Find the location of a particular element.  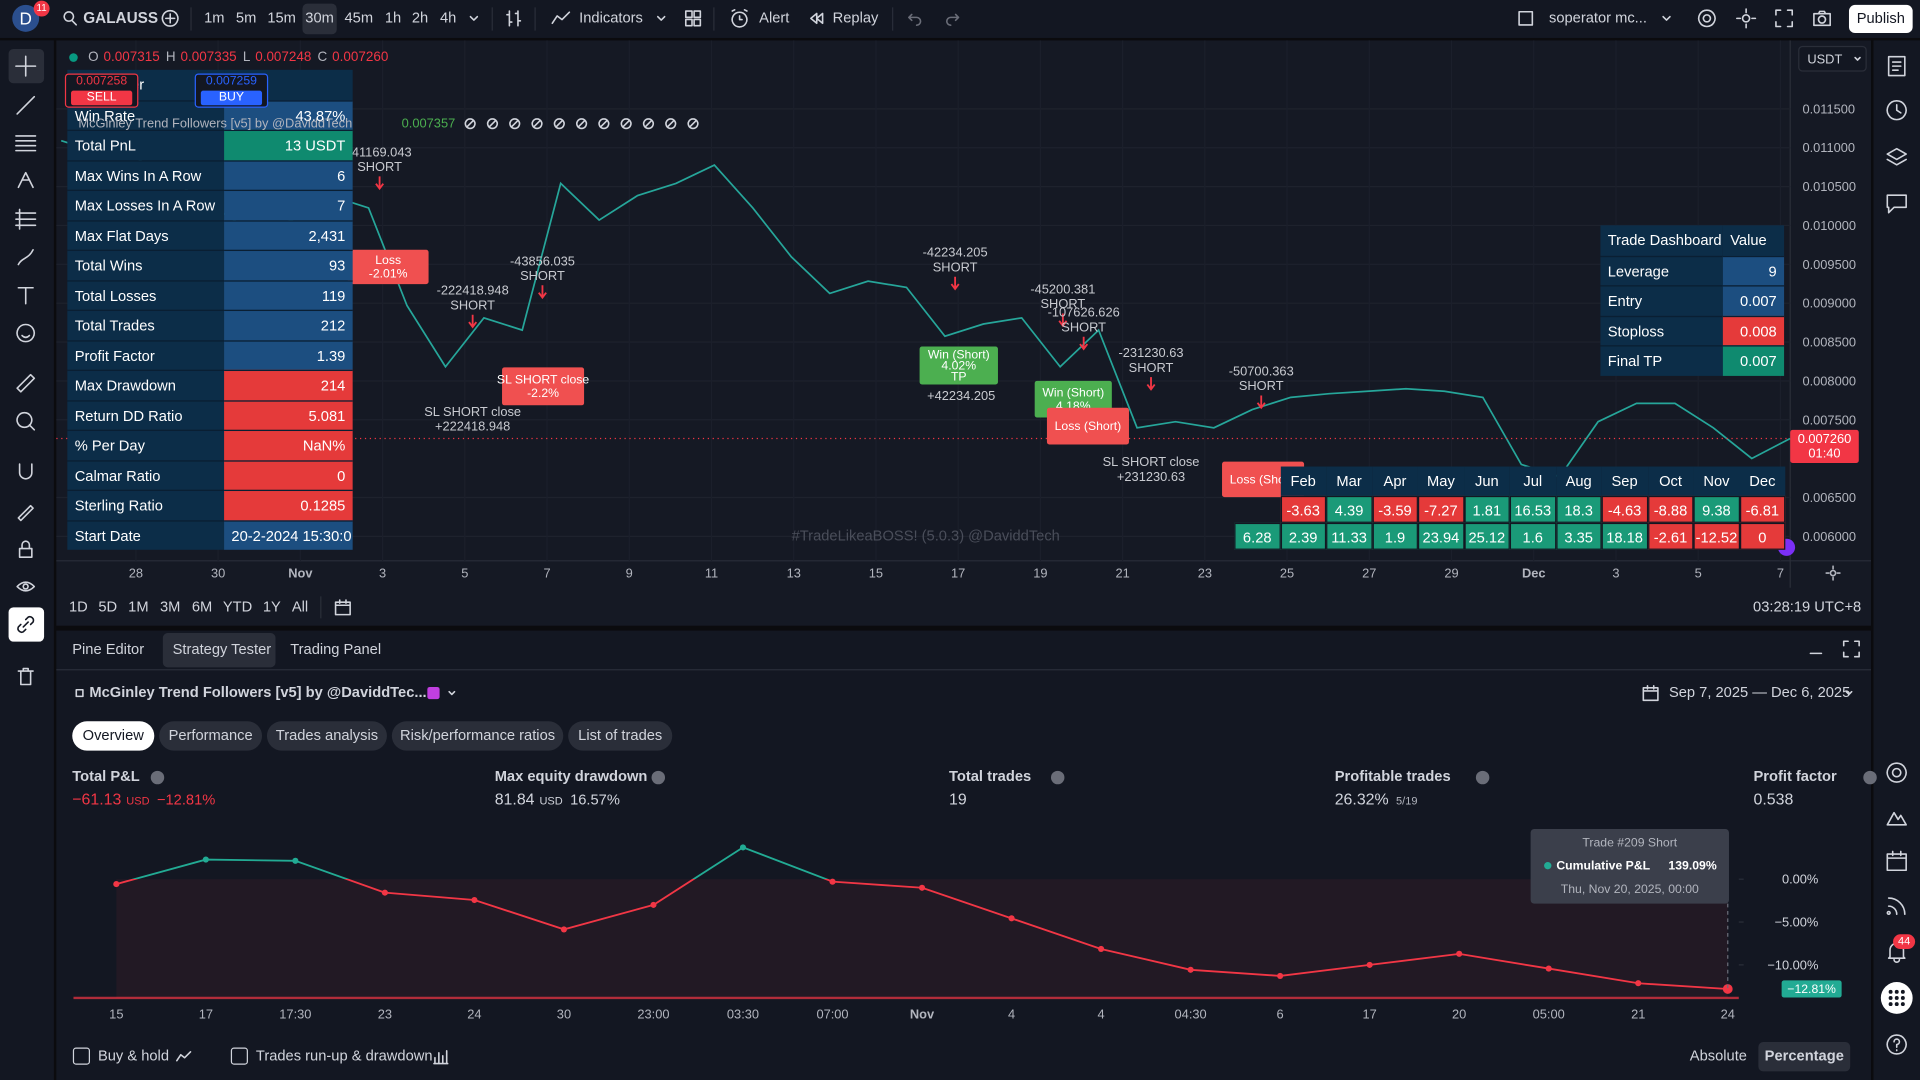

month-header: Sep is located at coordinates (1624, 481).